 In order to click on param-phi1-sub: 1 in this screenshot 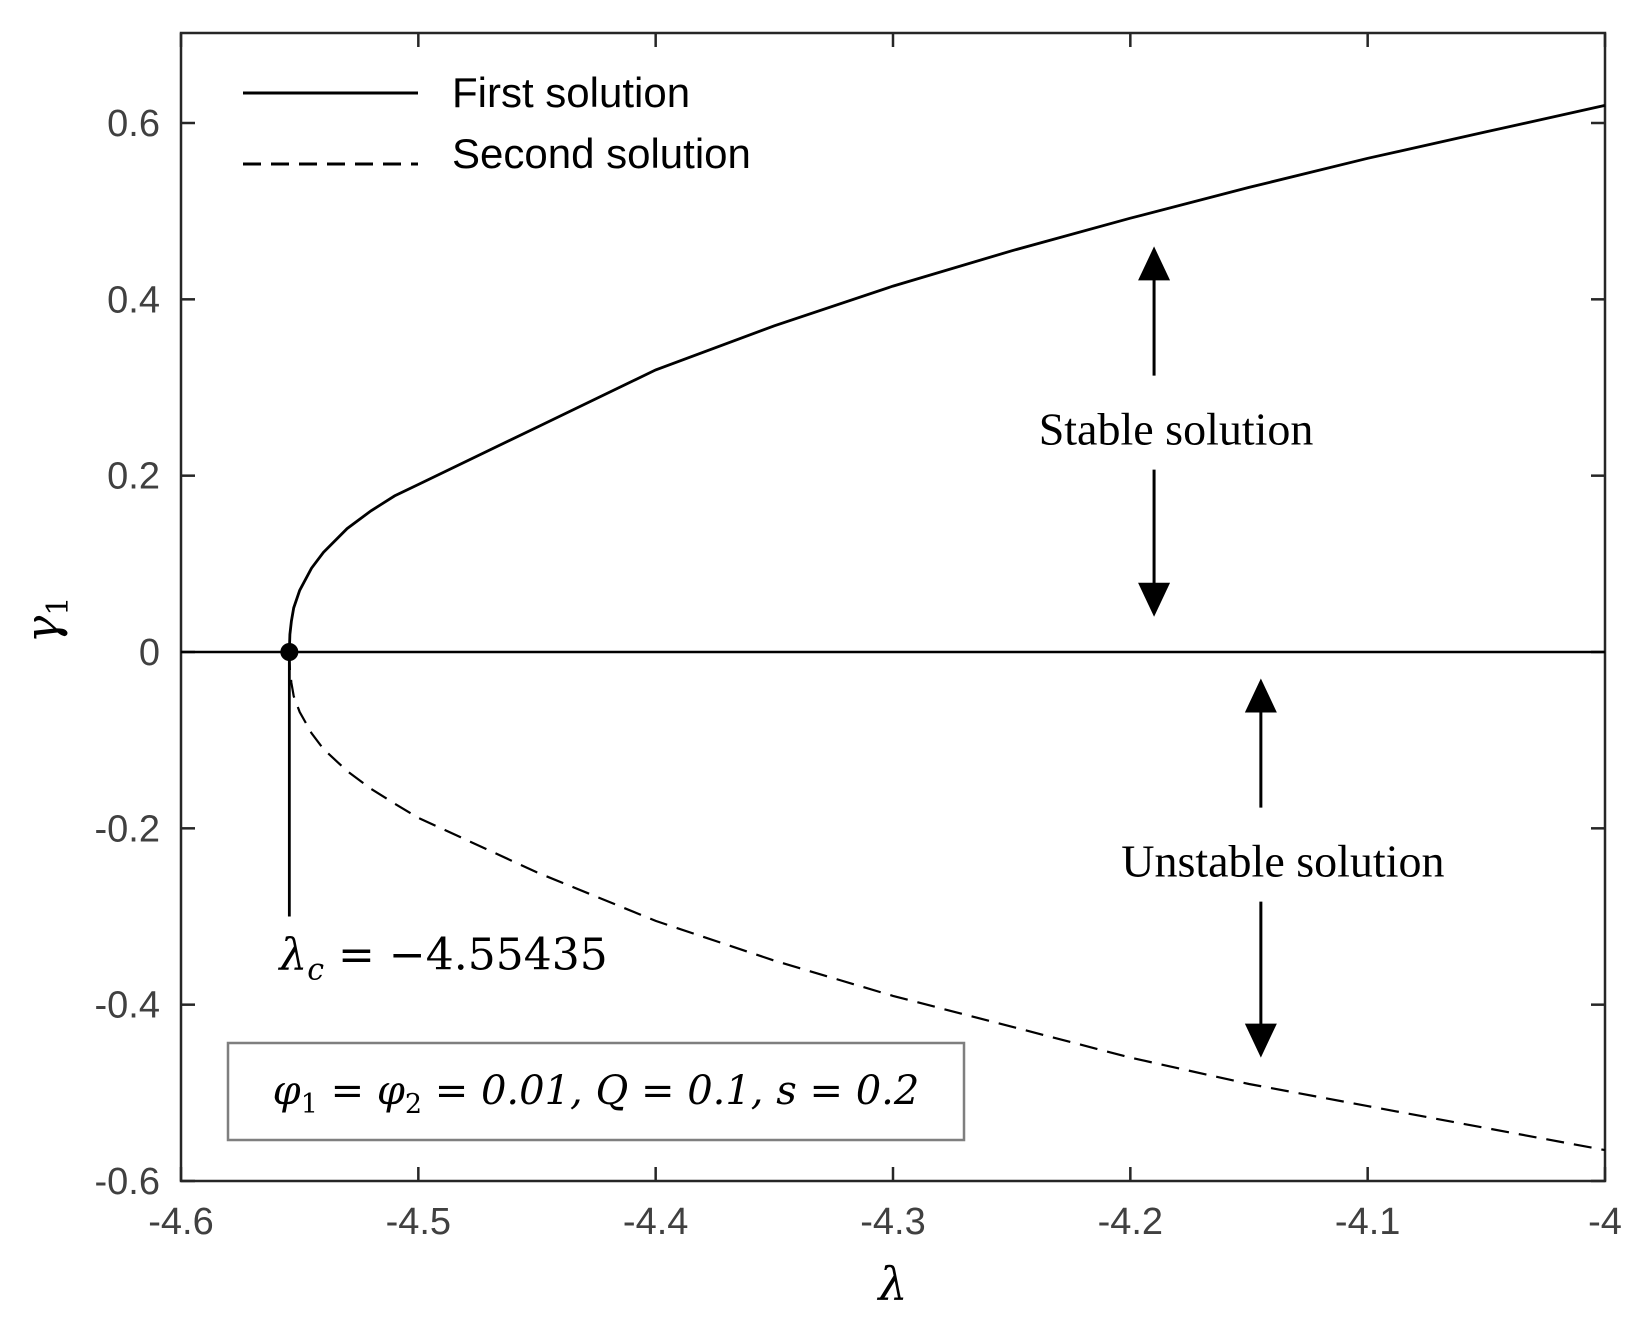, I will do `click(309, 1104)`.